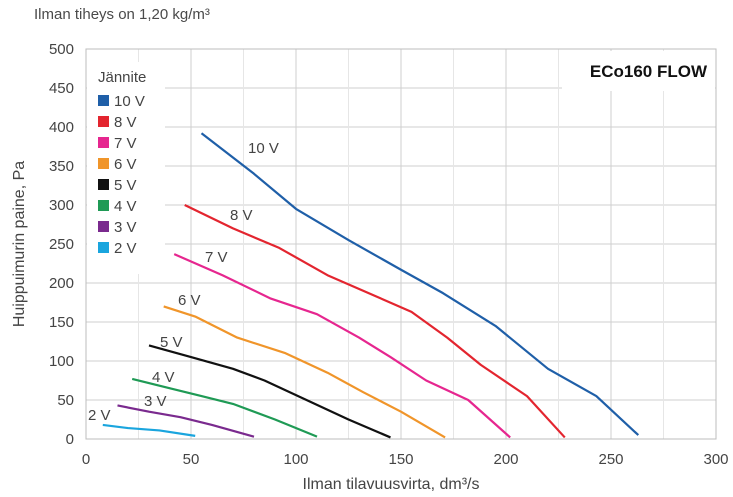  What do you see at coordinates (61, 283) in the screenshot?
I see `y-tick-label: 200` at bounding box center [61, 283].